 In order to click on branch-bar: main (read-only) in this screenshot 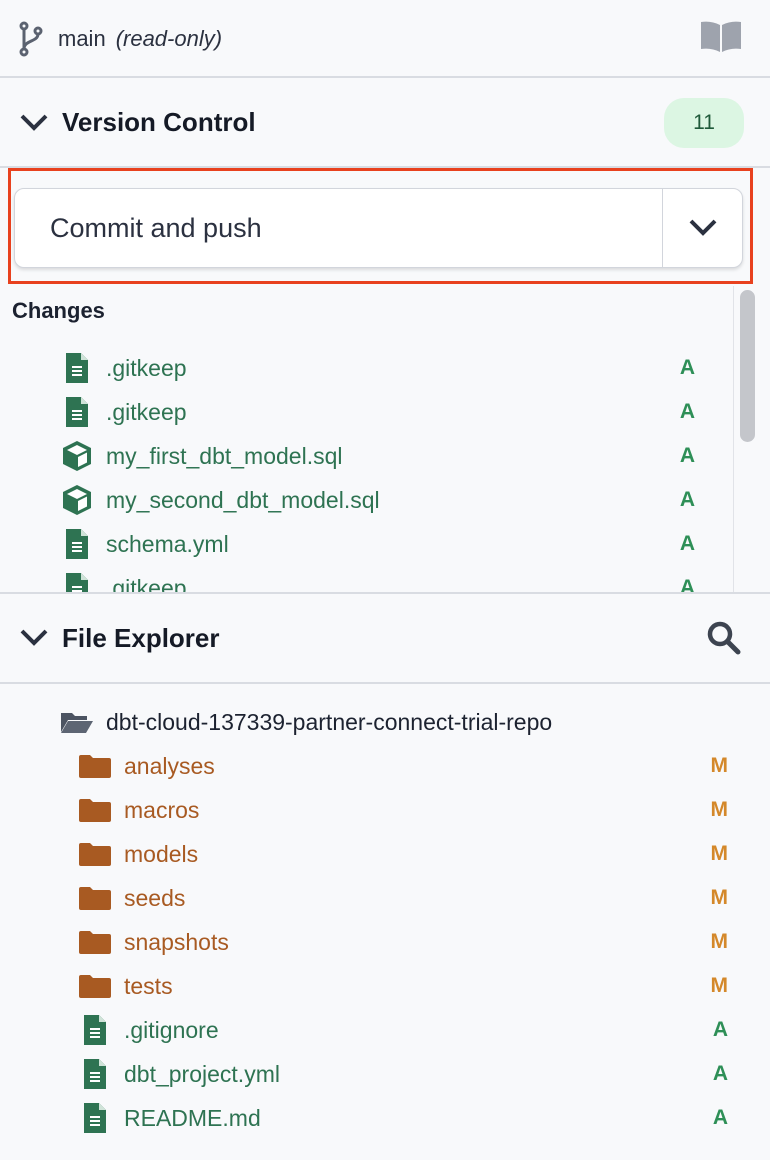, I will do `click(385, 38)`.